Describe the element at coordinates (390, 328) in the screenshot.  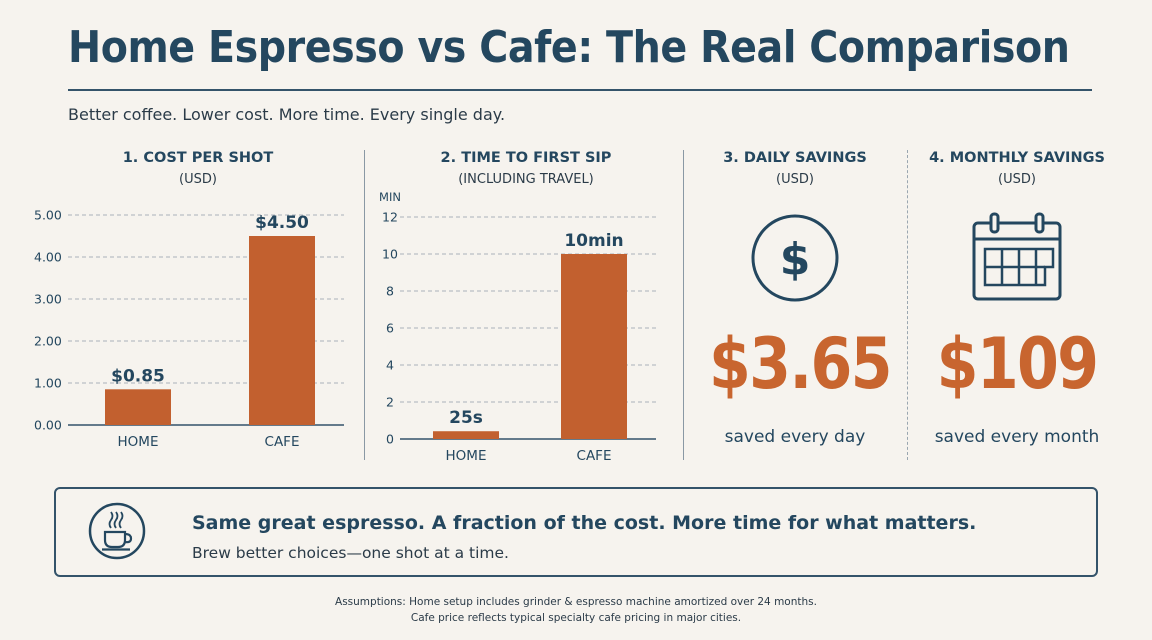
I see `y-tick-label: 6` at that location.